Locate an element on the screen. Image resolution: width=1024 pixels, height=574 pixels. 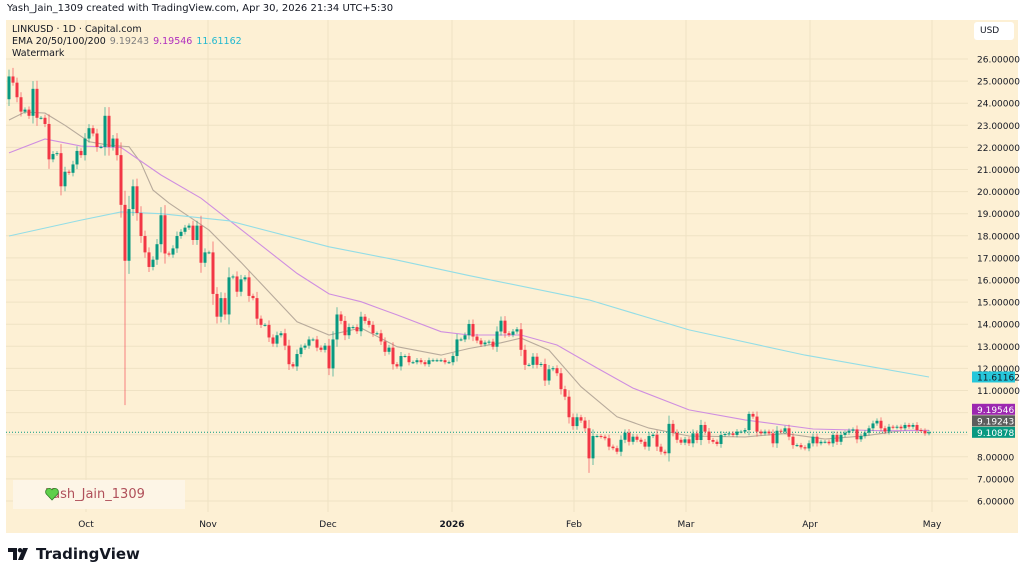
y-tick-label: 15.00000 is located at coordinates (998, 304).